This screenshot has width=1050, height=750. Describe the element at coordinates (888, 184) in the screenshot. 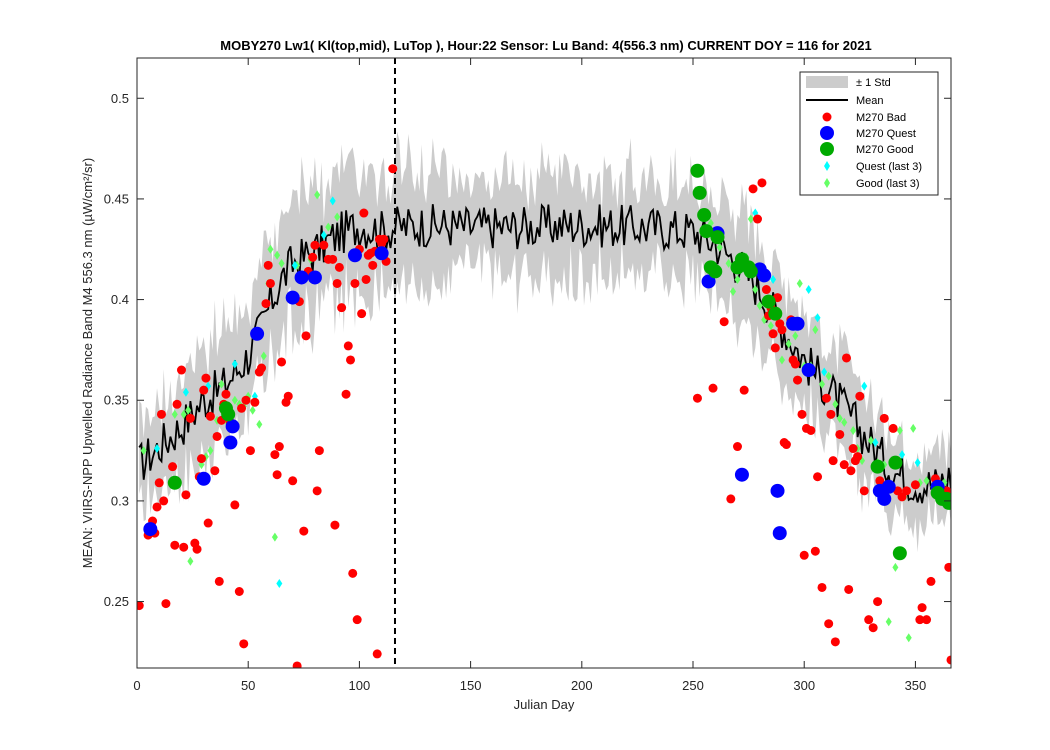

I see `legend-good-last3-label: Good (last 3)` at that location.